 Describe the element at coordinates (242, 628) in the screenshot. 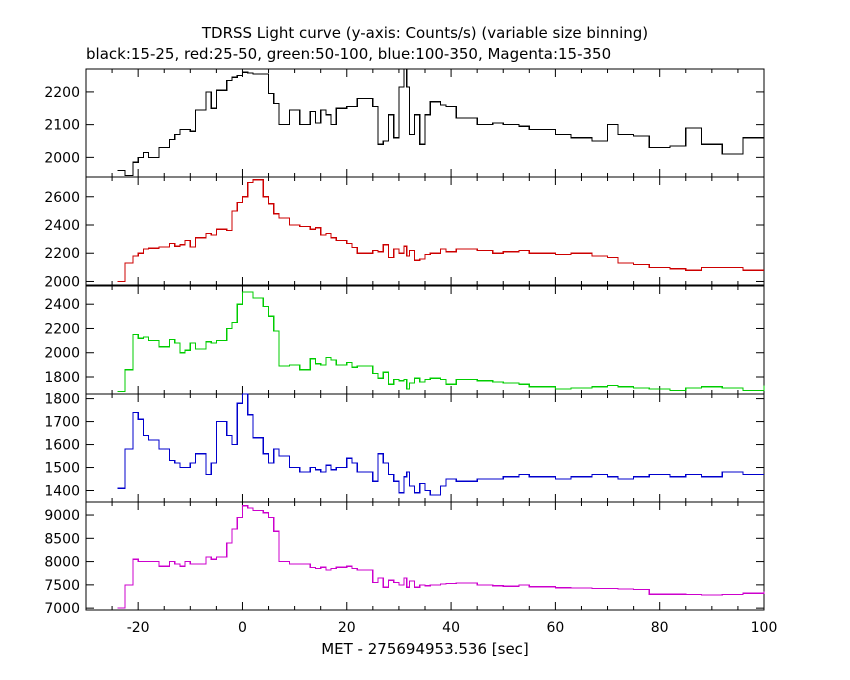

I see `x-tick-label-0: 0` at that location.